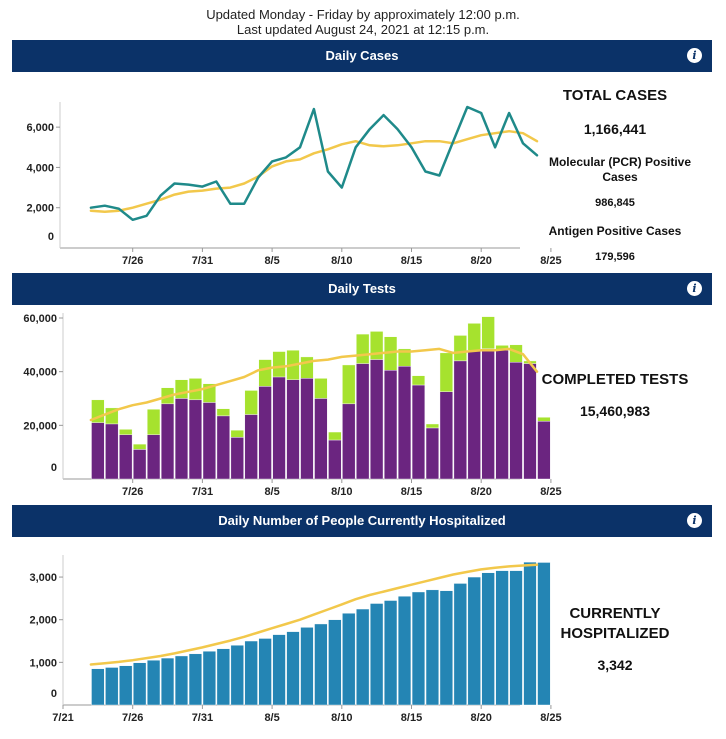 The height and width of the screenshot is (739, 726). I want to click on hosp-y-tick-label: 2,000, so click(43, 621).